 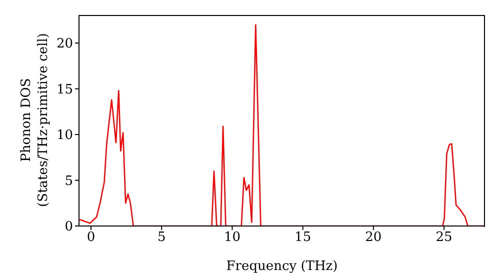 I want to click on y-tick-label: 10, so click(x=64, y=136).